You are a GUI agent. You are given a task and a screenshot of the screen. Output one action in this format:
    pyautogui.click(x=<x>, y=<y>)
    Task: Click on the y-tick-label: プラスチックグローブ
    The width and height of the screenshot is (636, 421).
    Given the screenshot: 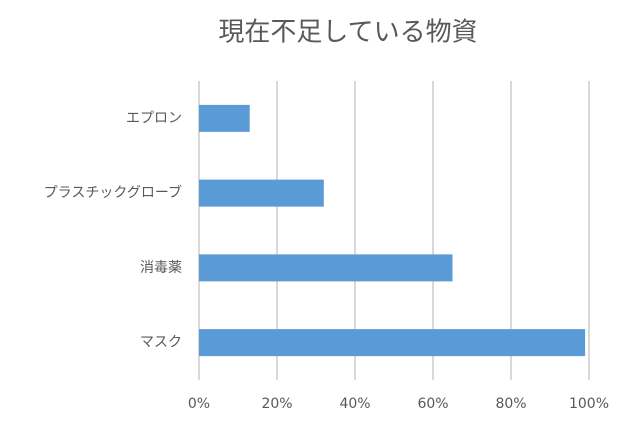 What is the action you would take?
    pyautogui.click(x=113, y=192)
    